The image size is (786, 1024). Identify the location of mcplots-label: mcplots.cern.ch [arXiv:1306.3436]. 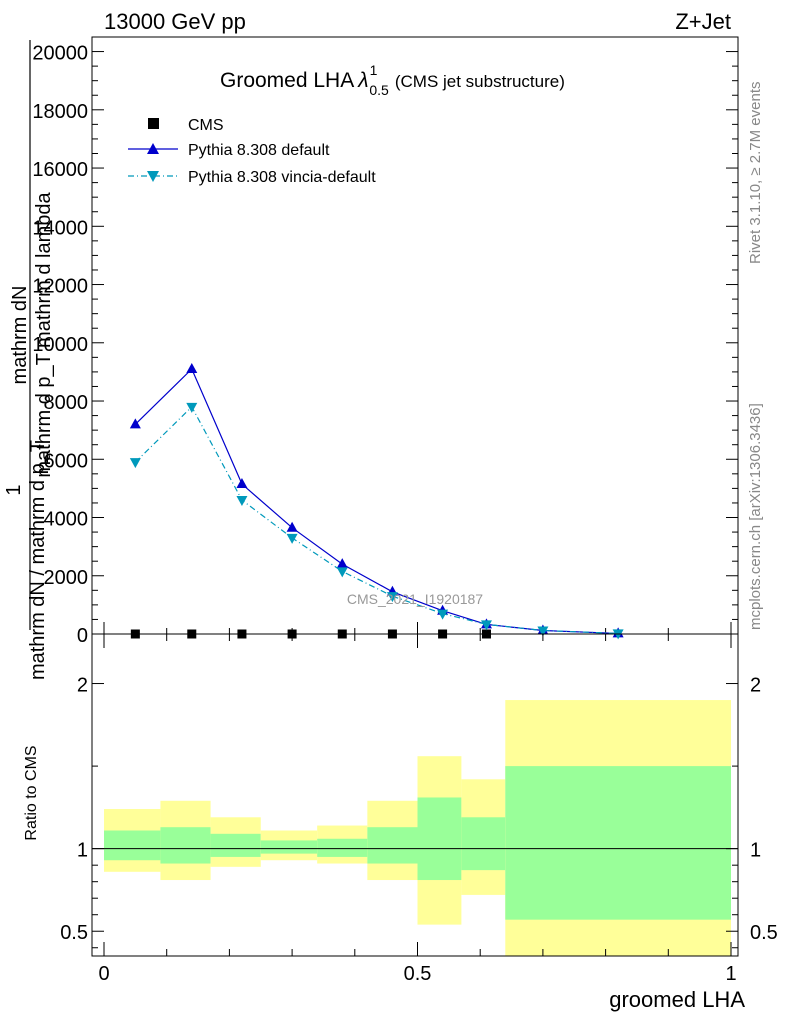
(755, 516).